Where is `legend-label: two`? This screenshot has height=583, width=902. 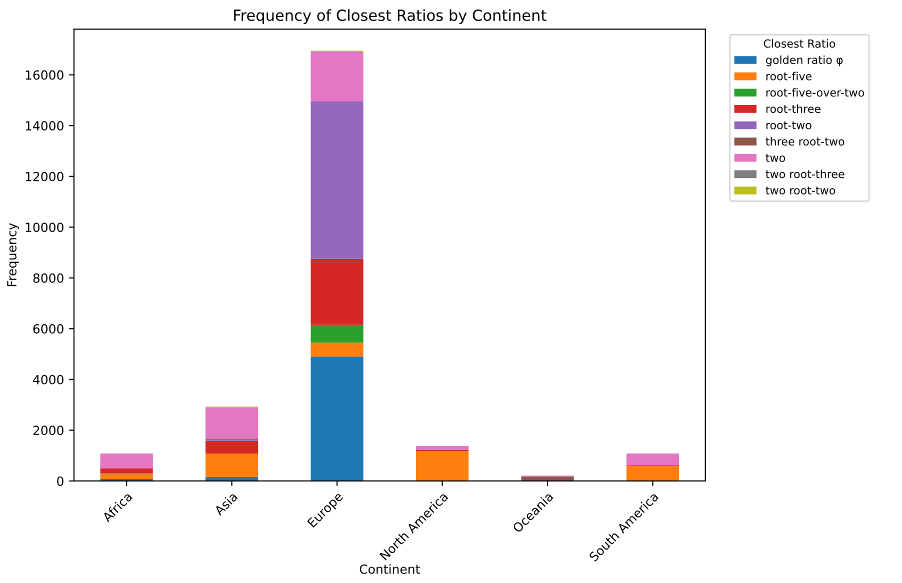
legend-label: two is located at coordinates (776, 158).